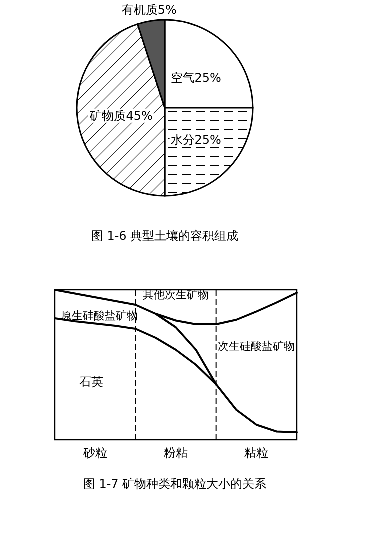 The image size is (366, 534). What do you see at coordinates (176, 453) in the screenshot?
I see `x-tick-label: 粉粘` at bounding box center [176, 453].